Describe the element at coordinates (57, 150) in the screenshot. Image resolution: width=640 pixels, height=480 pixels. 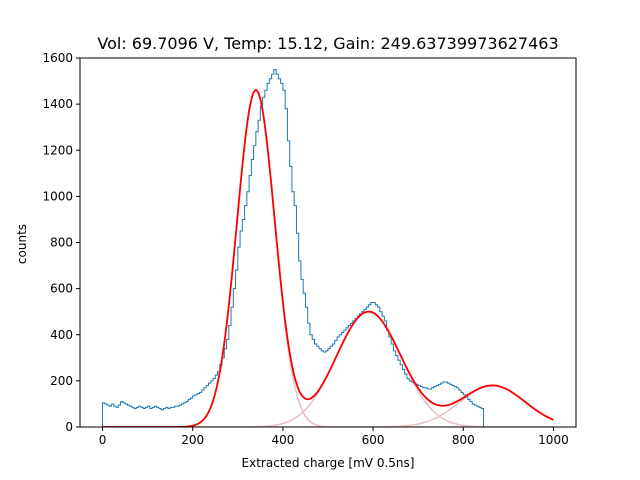
I see `y-tick-label: 1200` at that location.